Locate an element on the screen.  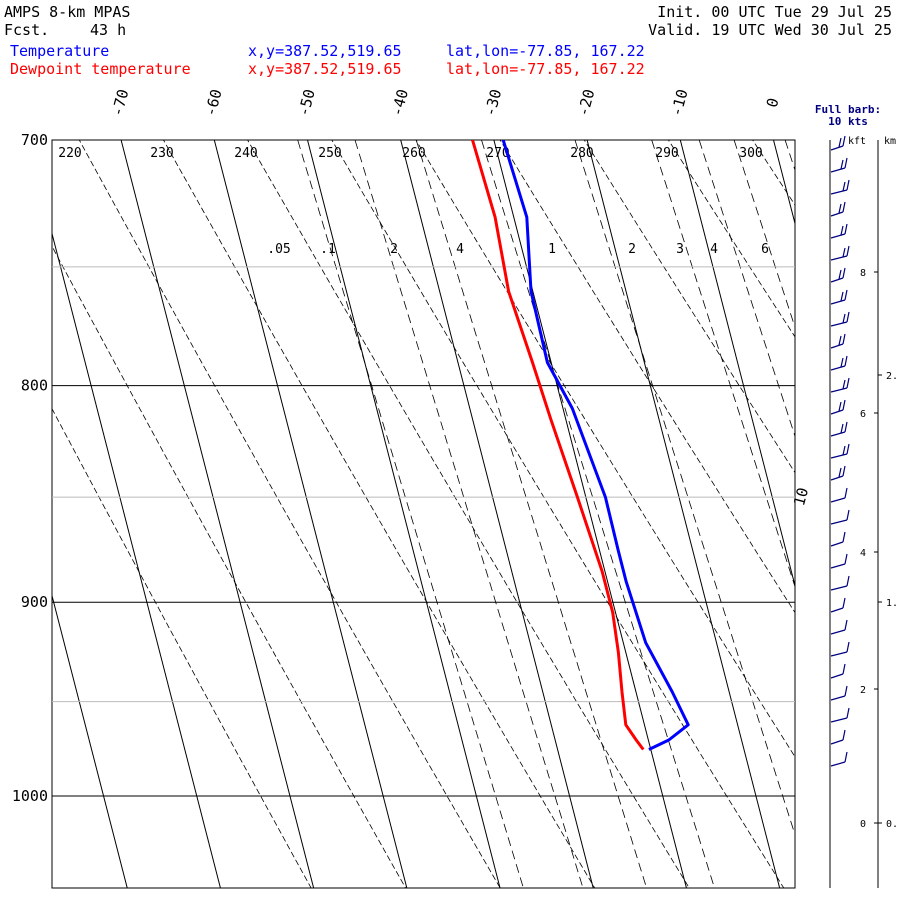
kft-tick-label: 0 is located at coordinates (863, 824).